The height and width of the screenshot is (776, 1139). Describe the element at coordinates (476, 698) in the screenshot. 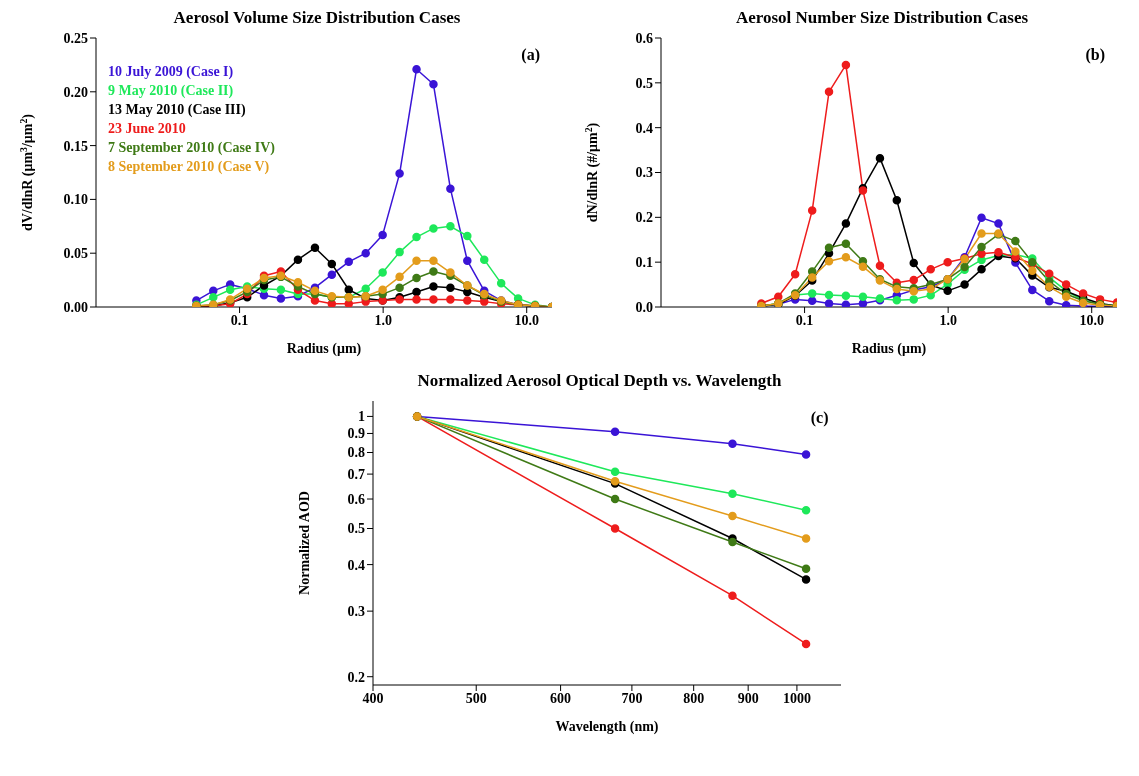

I see `x-tick-label: 500` at that location.